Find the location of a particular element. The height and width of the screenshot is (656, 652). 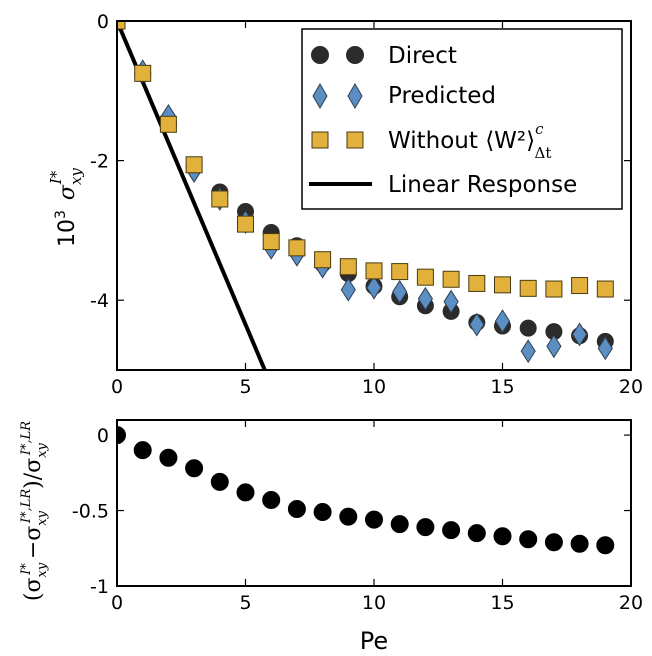

bottom-y-axis-label: (σxyI*−σxyI*,LR)/σxyI*,LR is located at coordinates (34, 511).